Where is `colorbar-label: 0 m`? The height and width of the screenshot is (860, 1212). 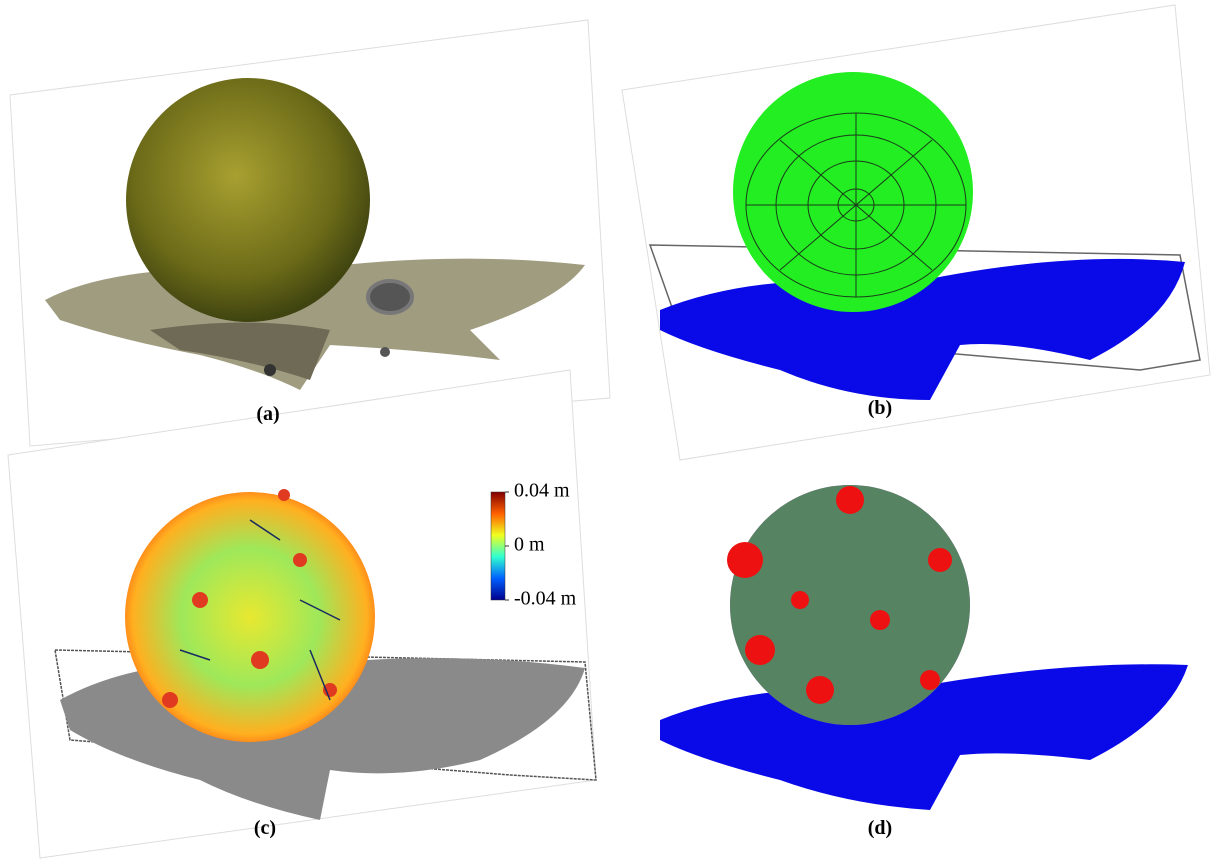 colorbar-label: 0 m is located at coordinates (529, 545).